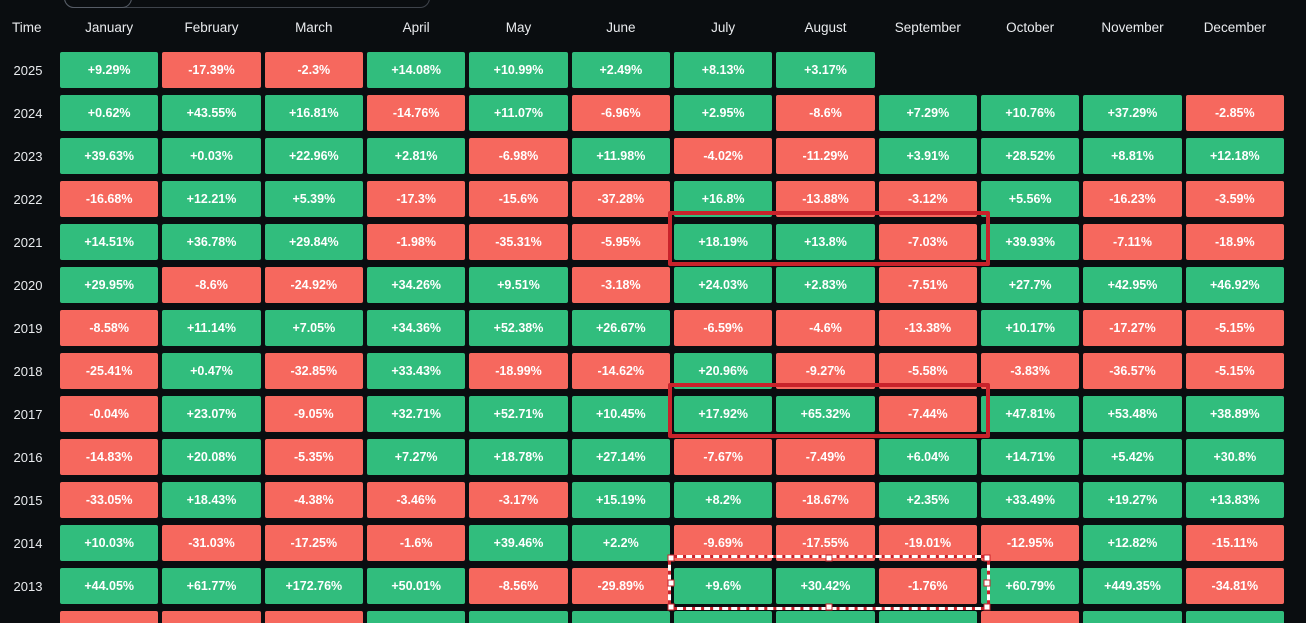 This screenshot has width=1306, height=623. What do you see at coordinates (314, 27) in the screenshot?
I see `column-header-march: March` at bounding box center [314, 27].